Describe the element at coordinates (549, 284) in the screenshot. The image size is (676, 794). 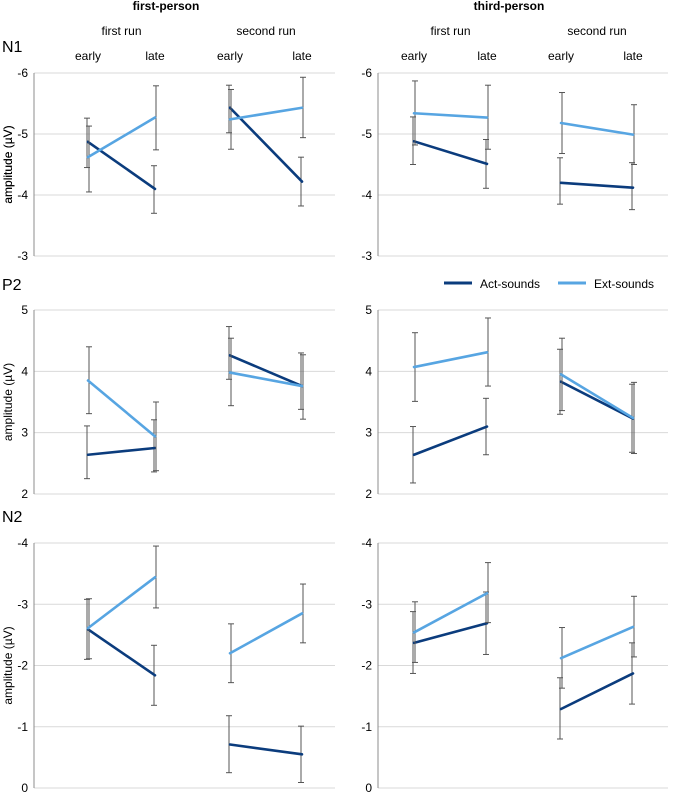
I see `legend: Act-sounds Ext-sounds` at that location.